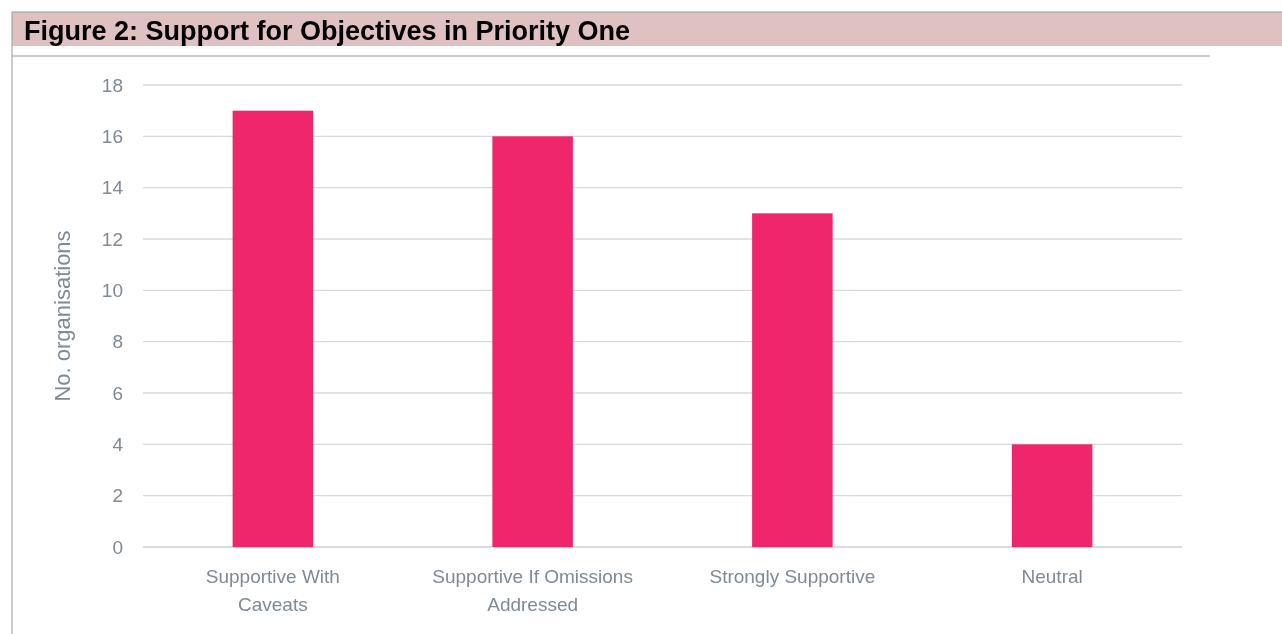  Describe the element at coordinates (1052, 576) in the screenshot. I see `x-tick-label: Neutral` at that location.